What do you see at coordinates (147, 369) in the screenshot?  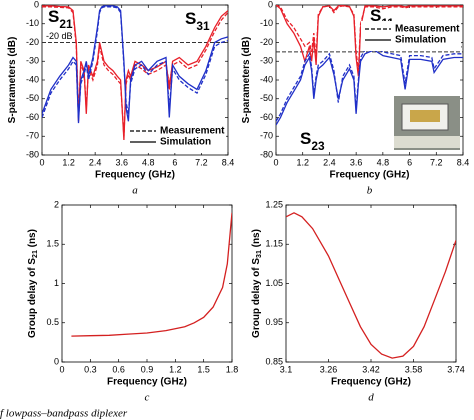 I see `x-tick-label: 0.9` at bounding box center [147, 369].